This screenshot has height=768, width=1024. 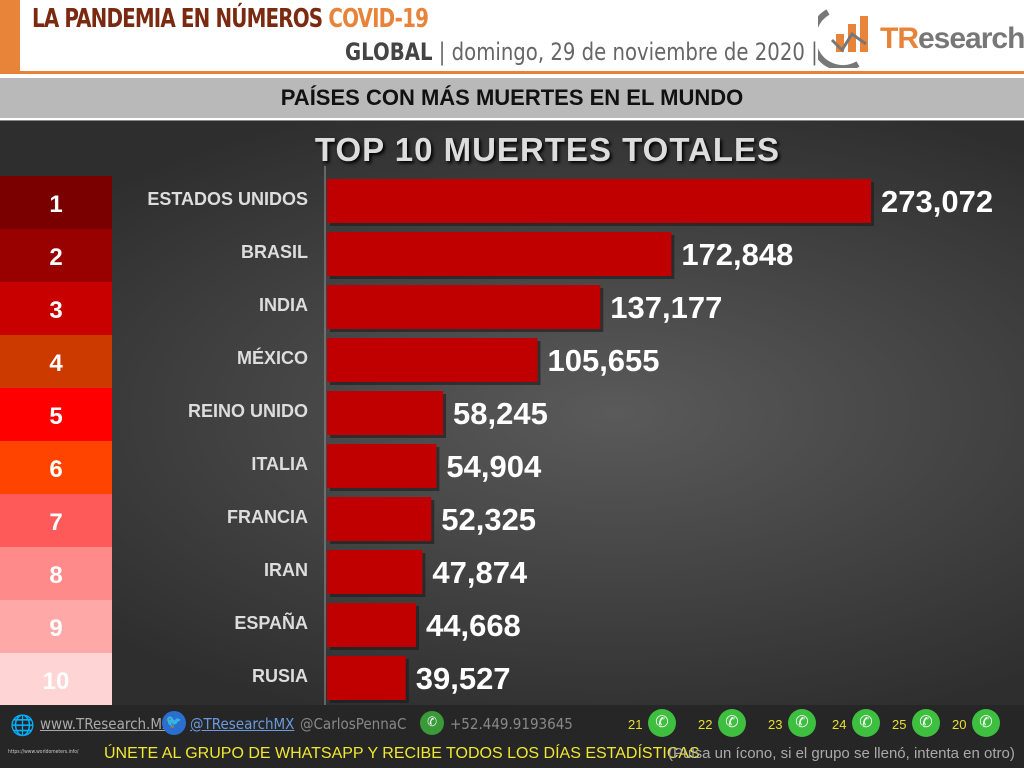 I want to click on value-label: 39,527, so click(x=463, y=678).